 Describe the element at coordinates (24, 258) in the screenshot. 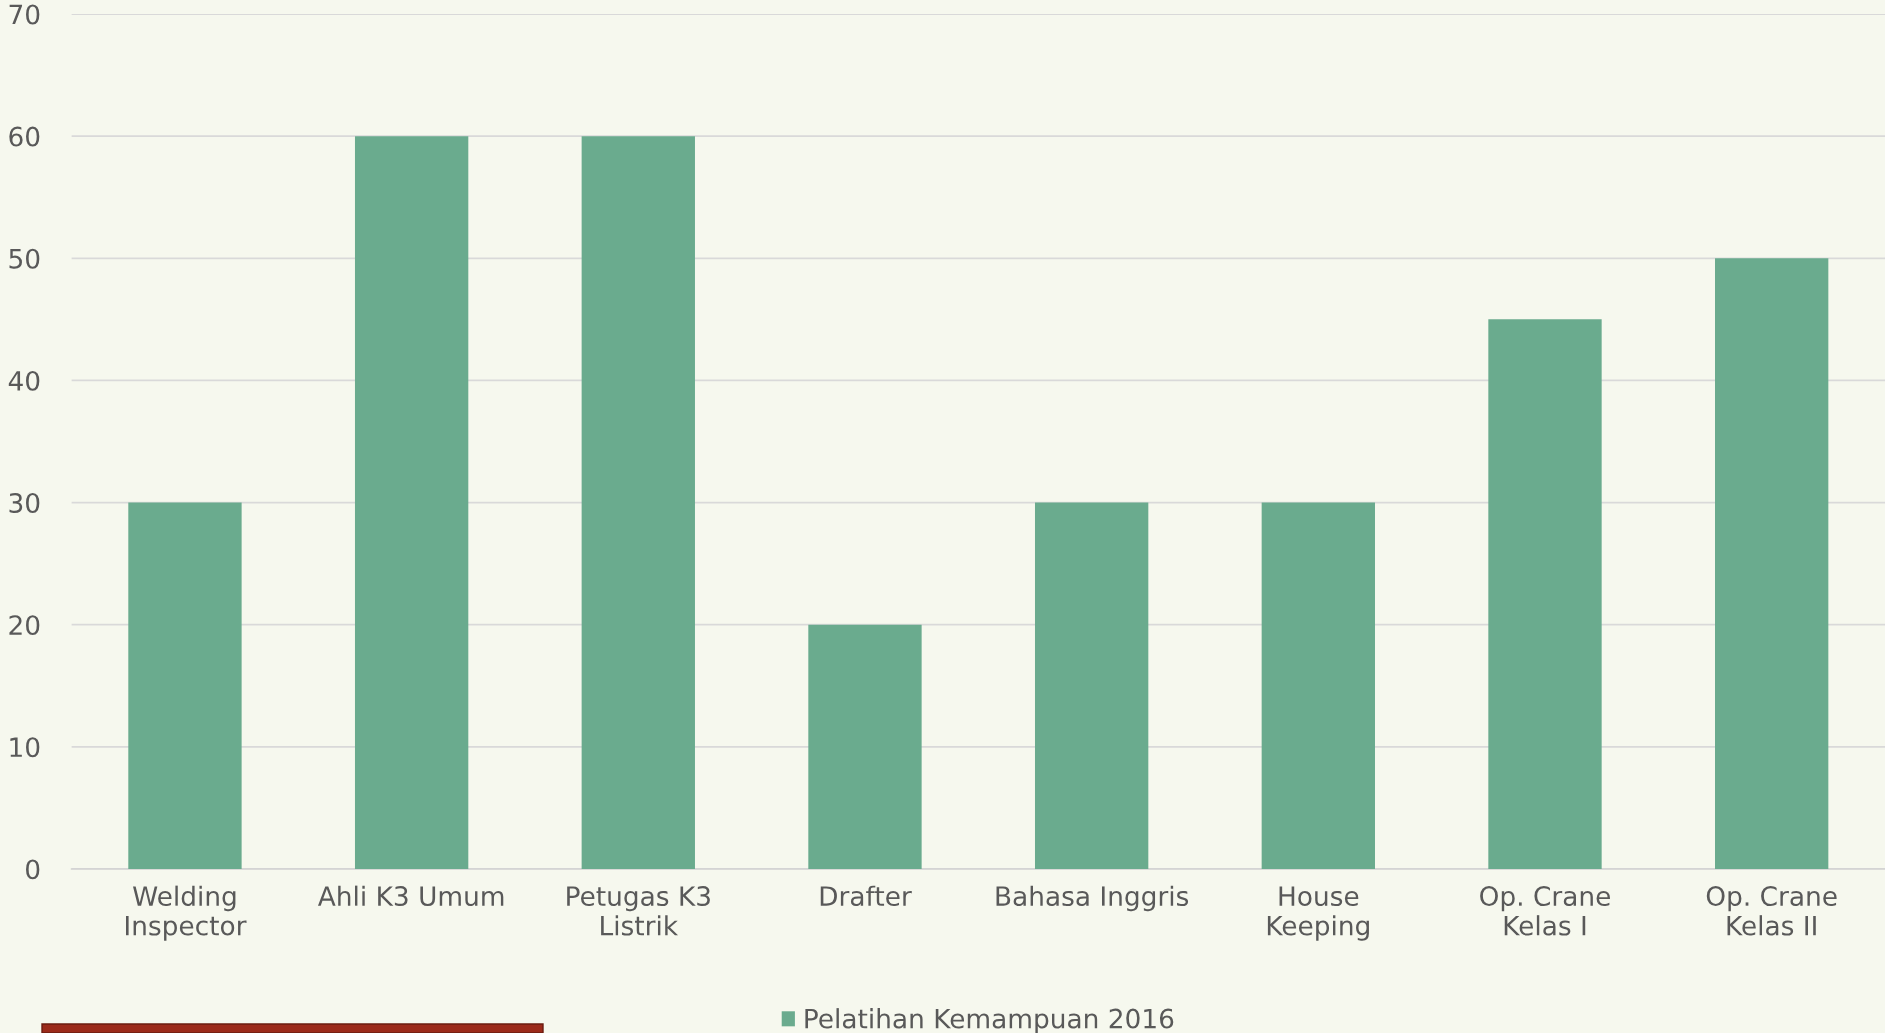

I see `y-tick-label: 50` at that location.